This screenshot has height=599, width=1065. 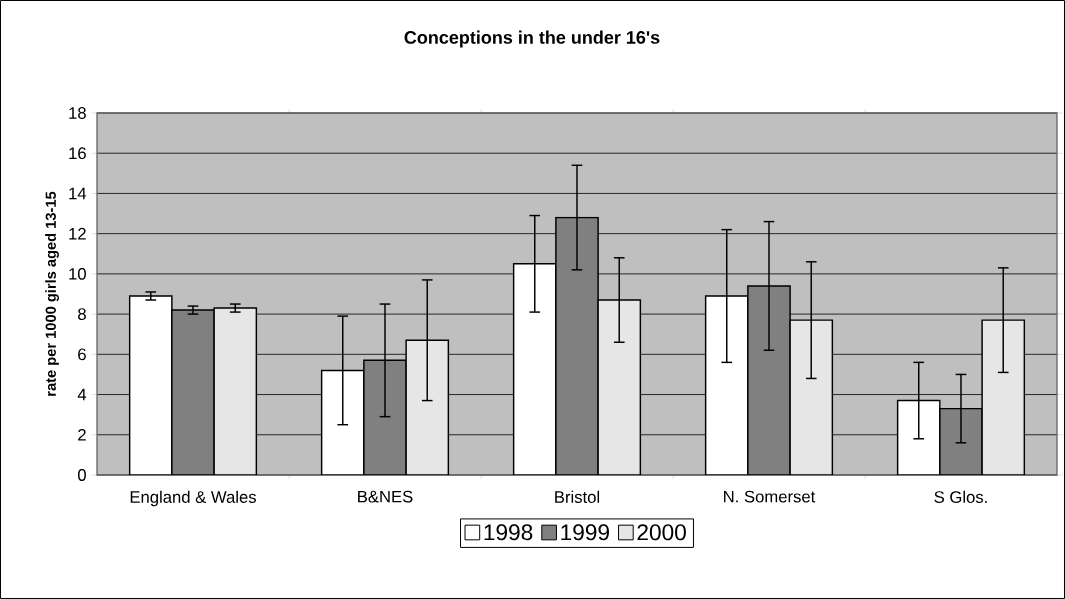 I want to click on legend-label: 1998, so click(x=508, y=532).